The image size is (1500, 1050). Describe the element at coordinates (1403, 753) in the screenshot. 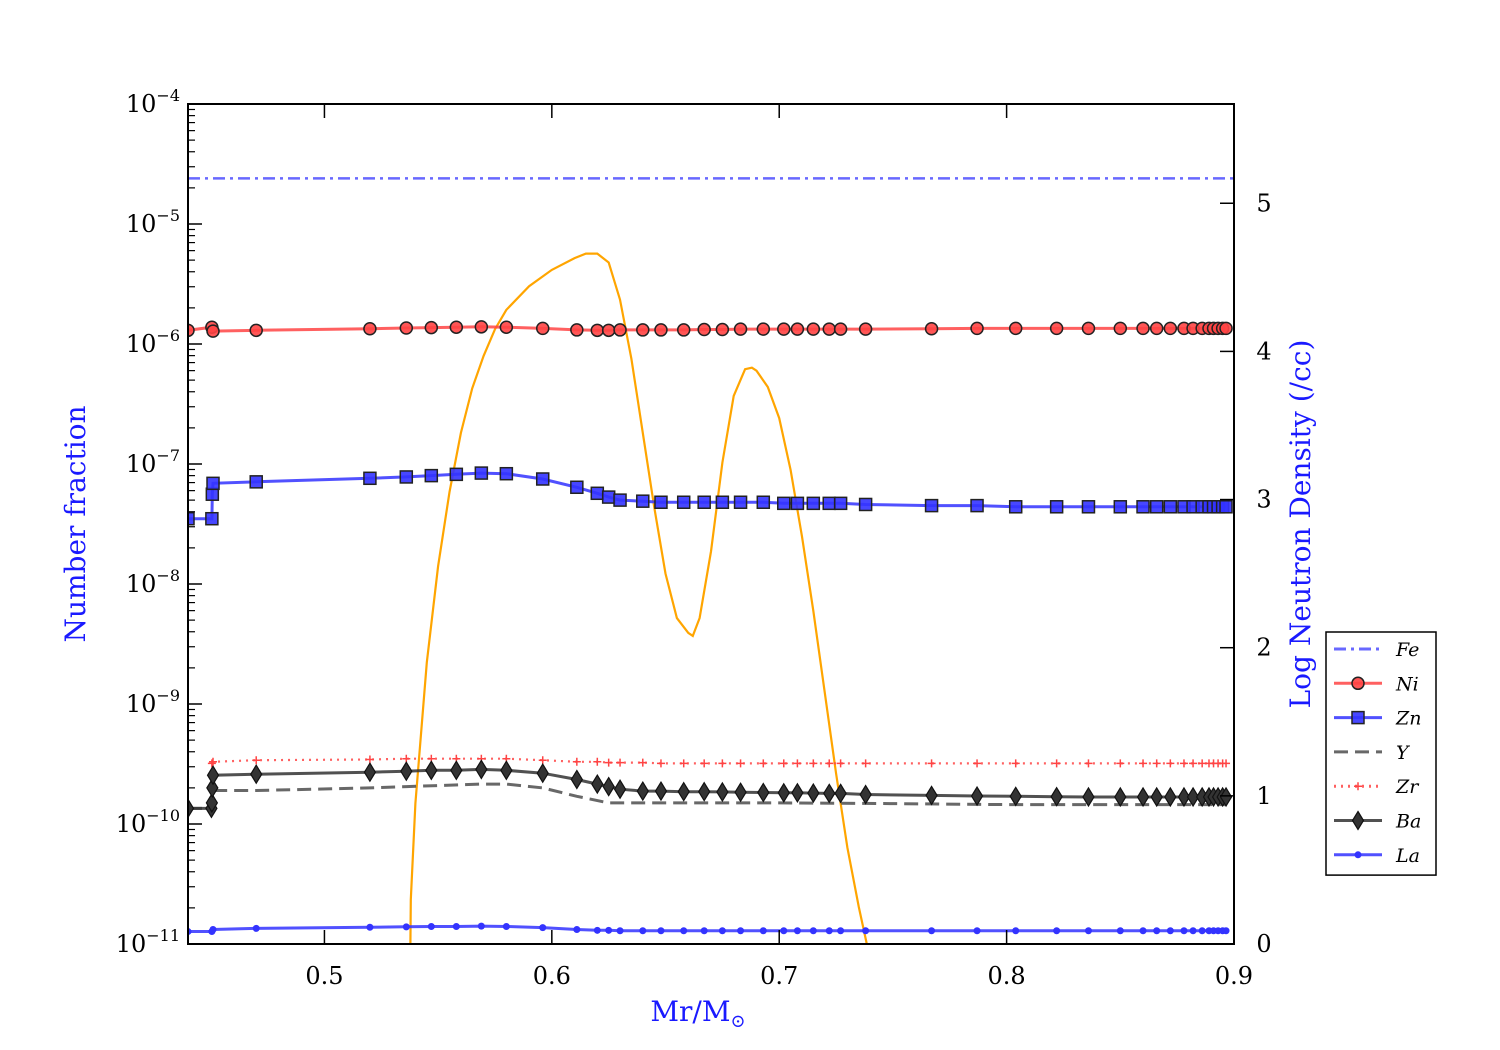

I see `legend-label: Y` at that location.